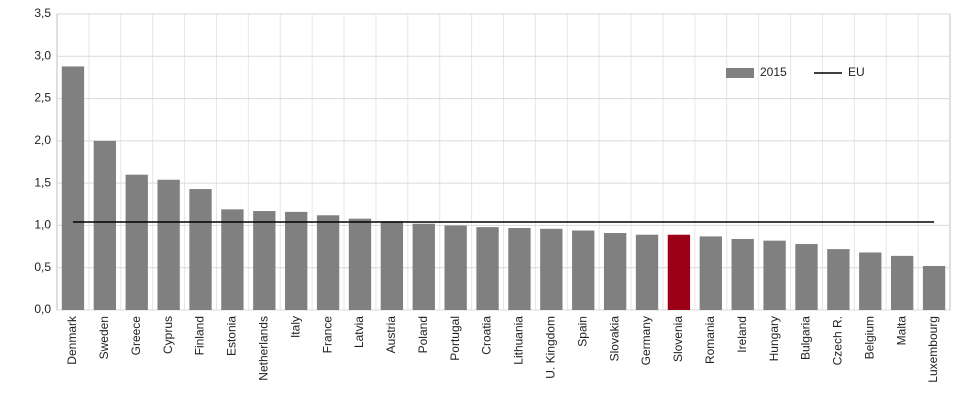 The width and height of the screenshot is (960, 402). I want to click on y-tick-label: 3,0, so click(42, 55).